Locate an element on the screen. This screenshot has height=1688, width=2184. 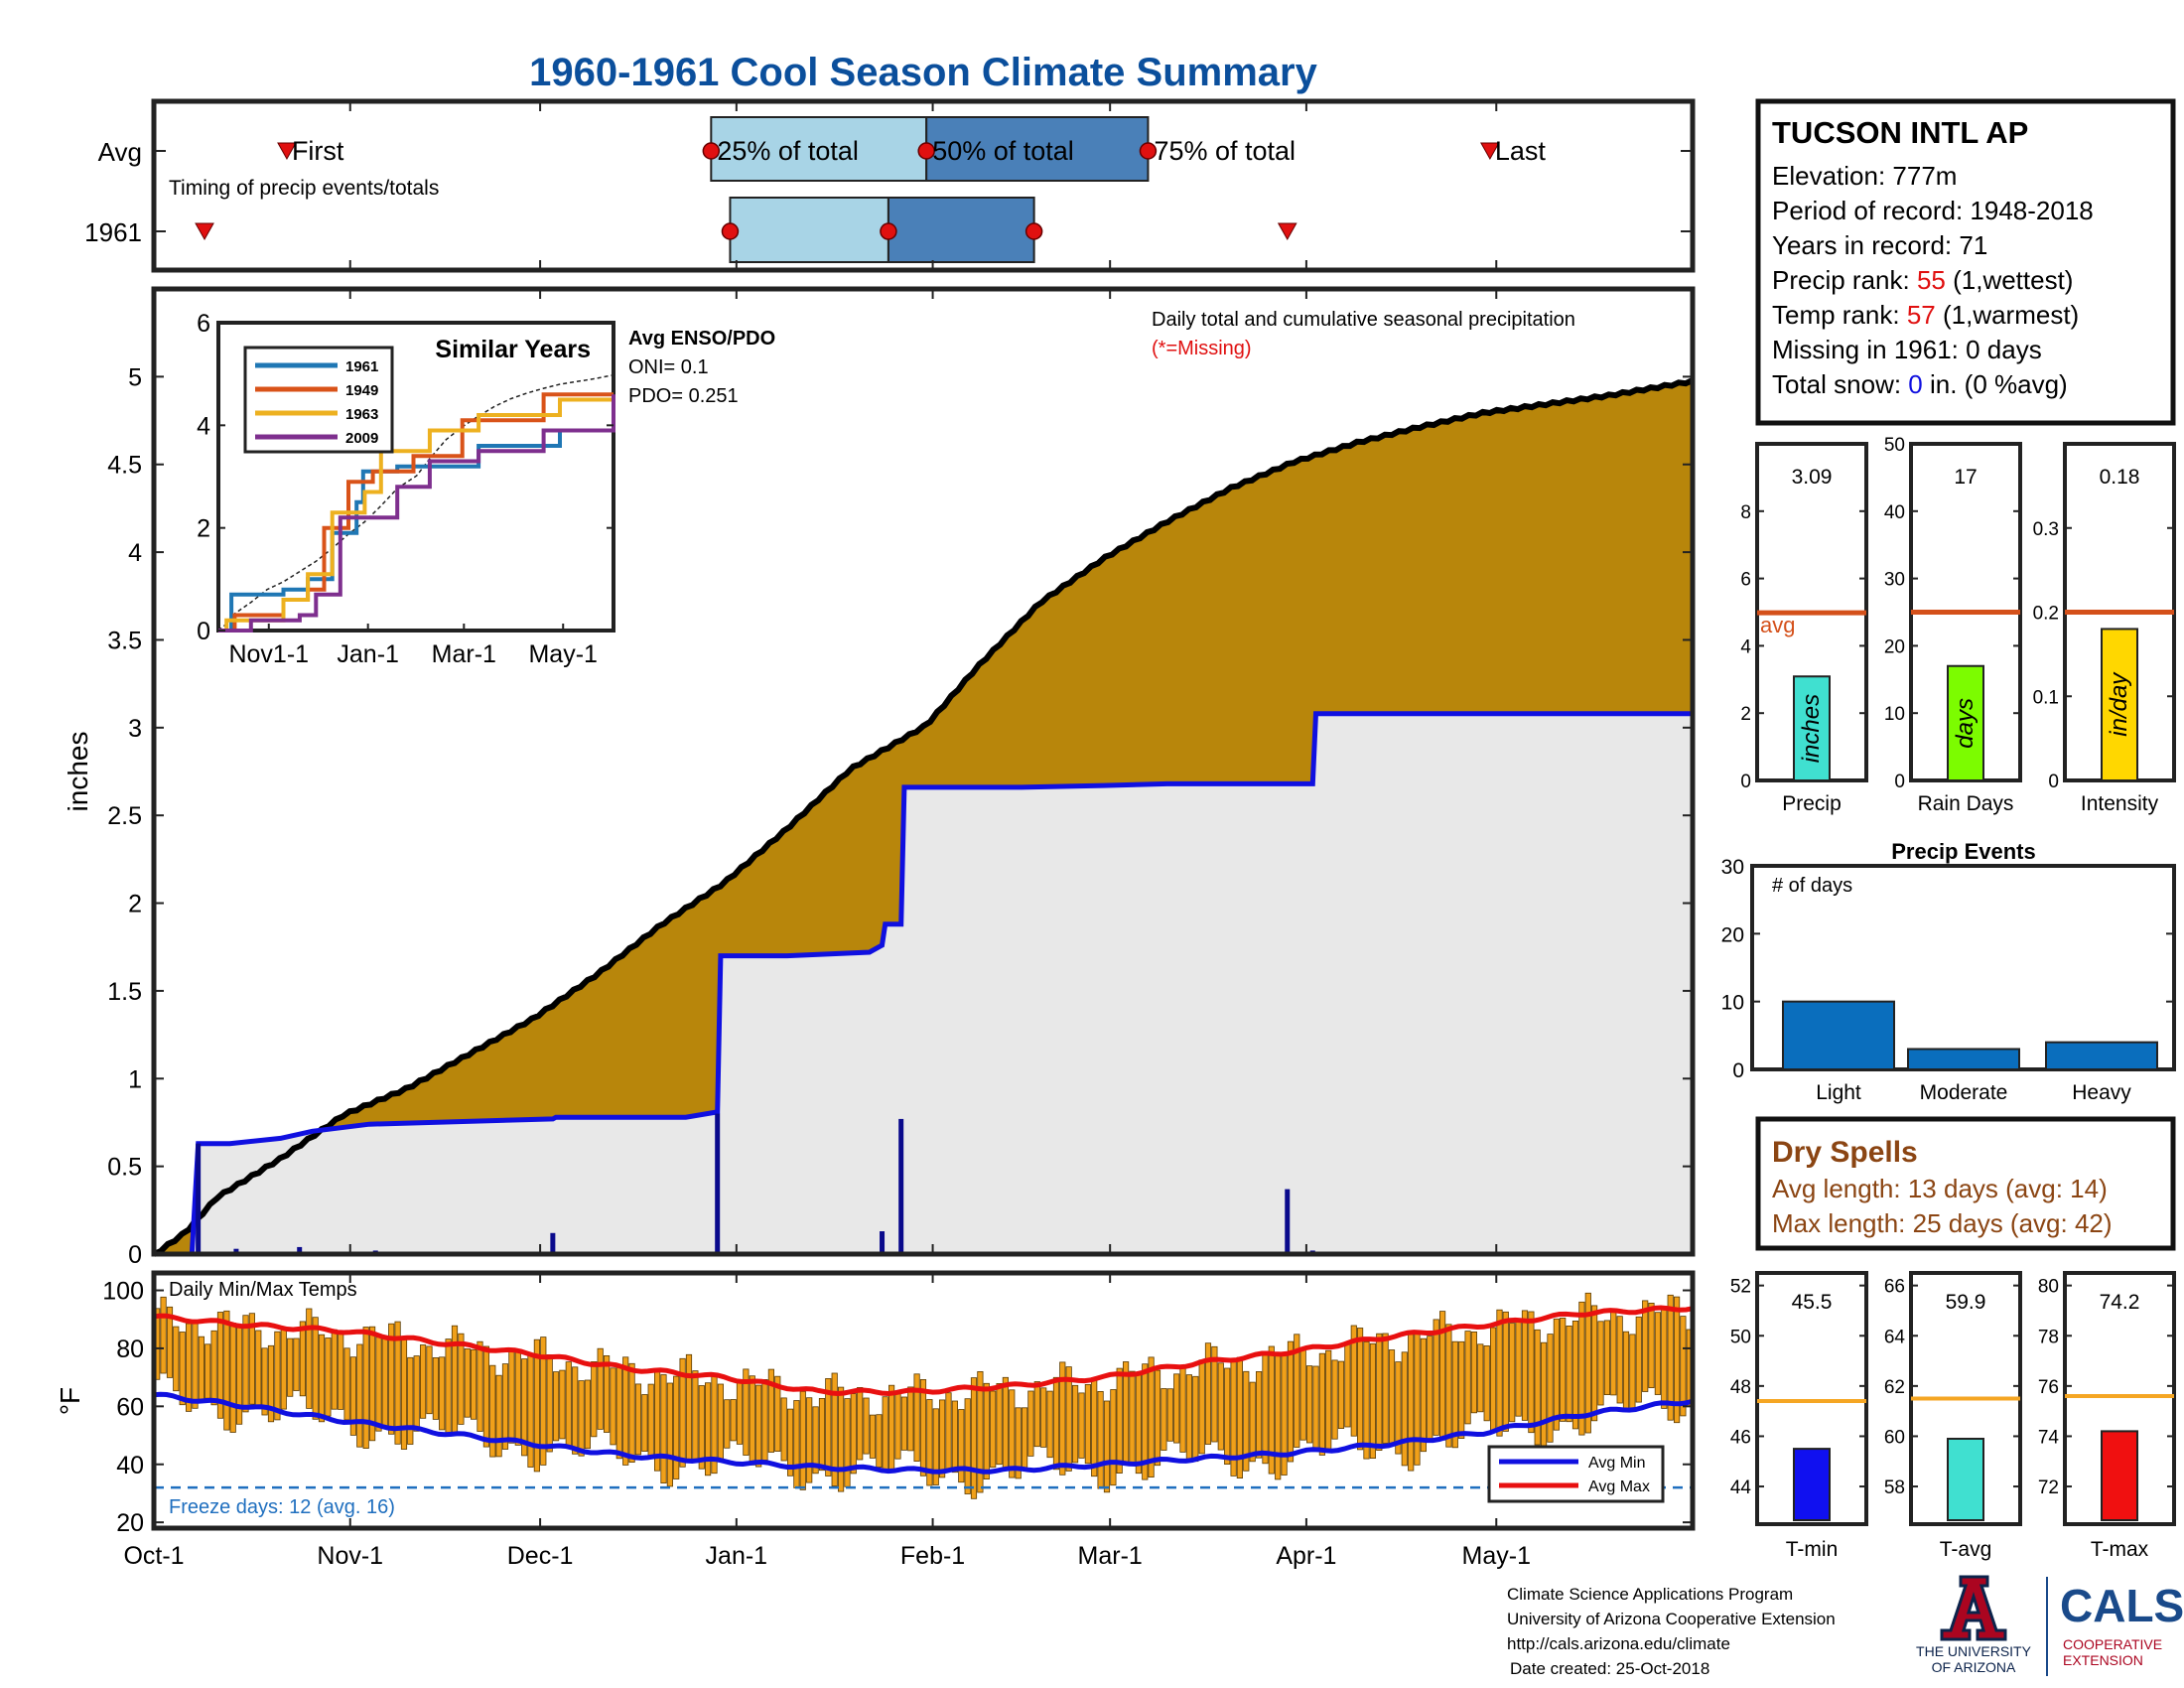
temp-legend is located at coordinates (1576, 1474).